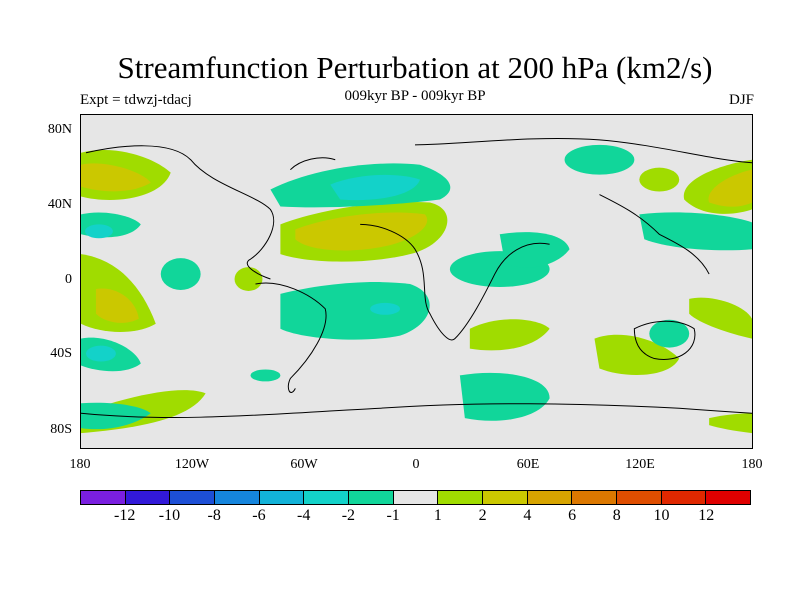 This screenshot has height=600, width=800. Describe the element at coordinates (304, 464) in the screenshot. I see `x-tick-60w: 60W` at that location.